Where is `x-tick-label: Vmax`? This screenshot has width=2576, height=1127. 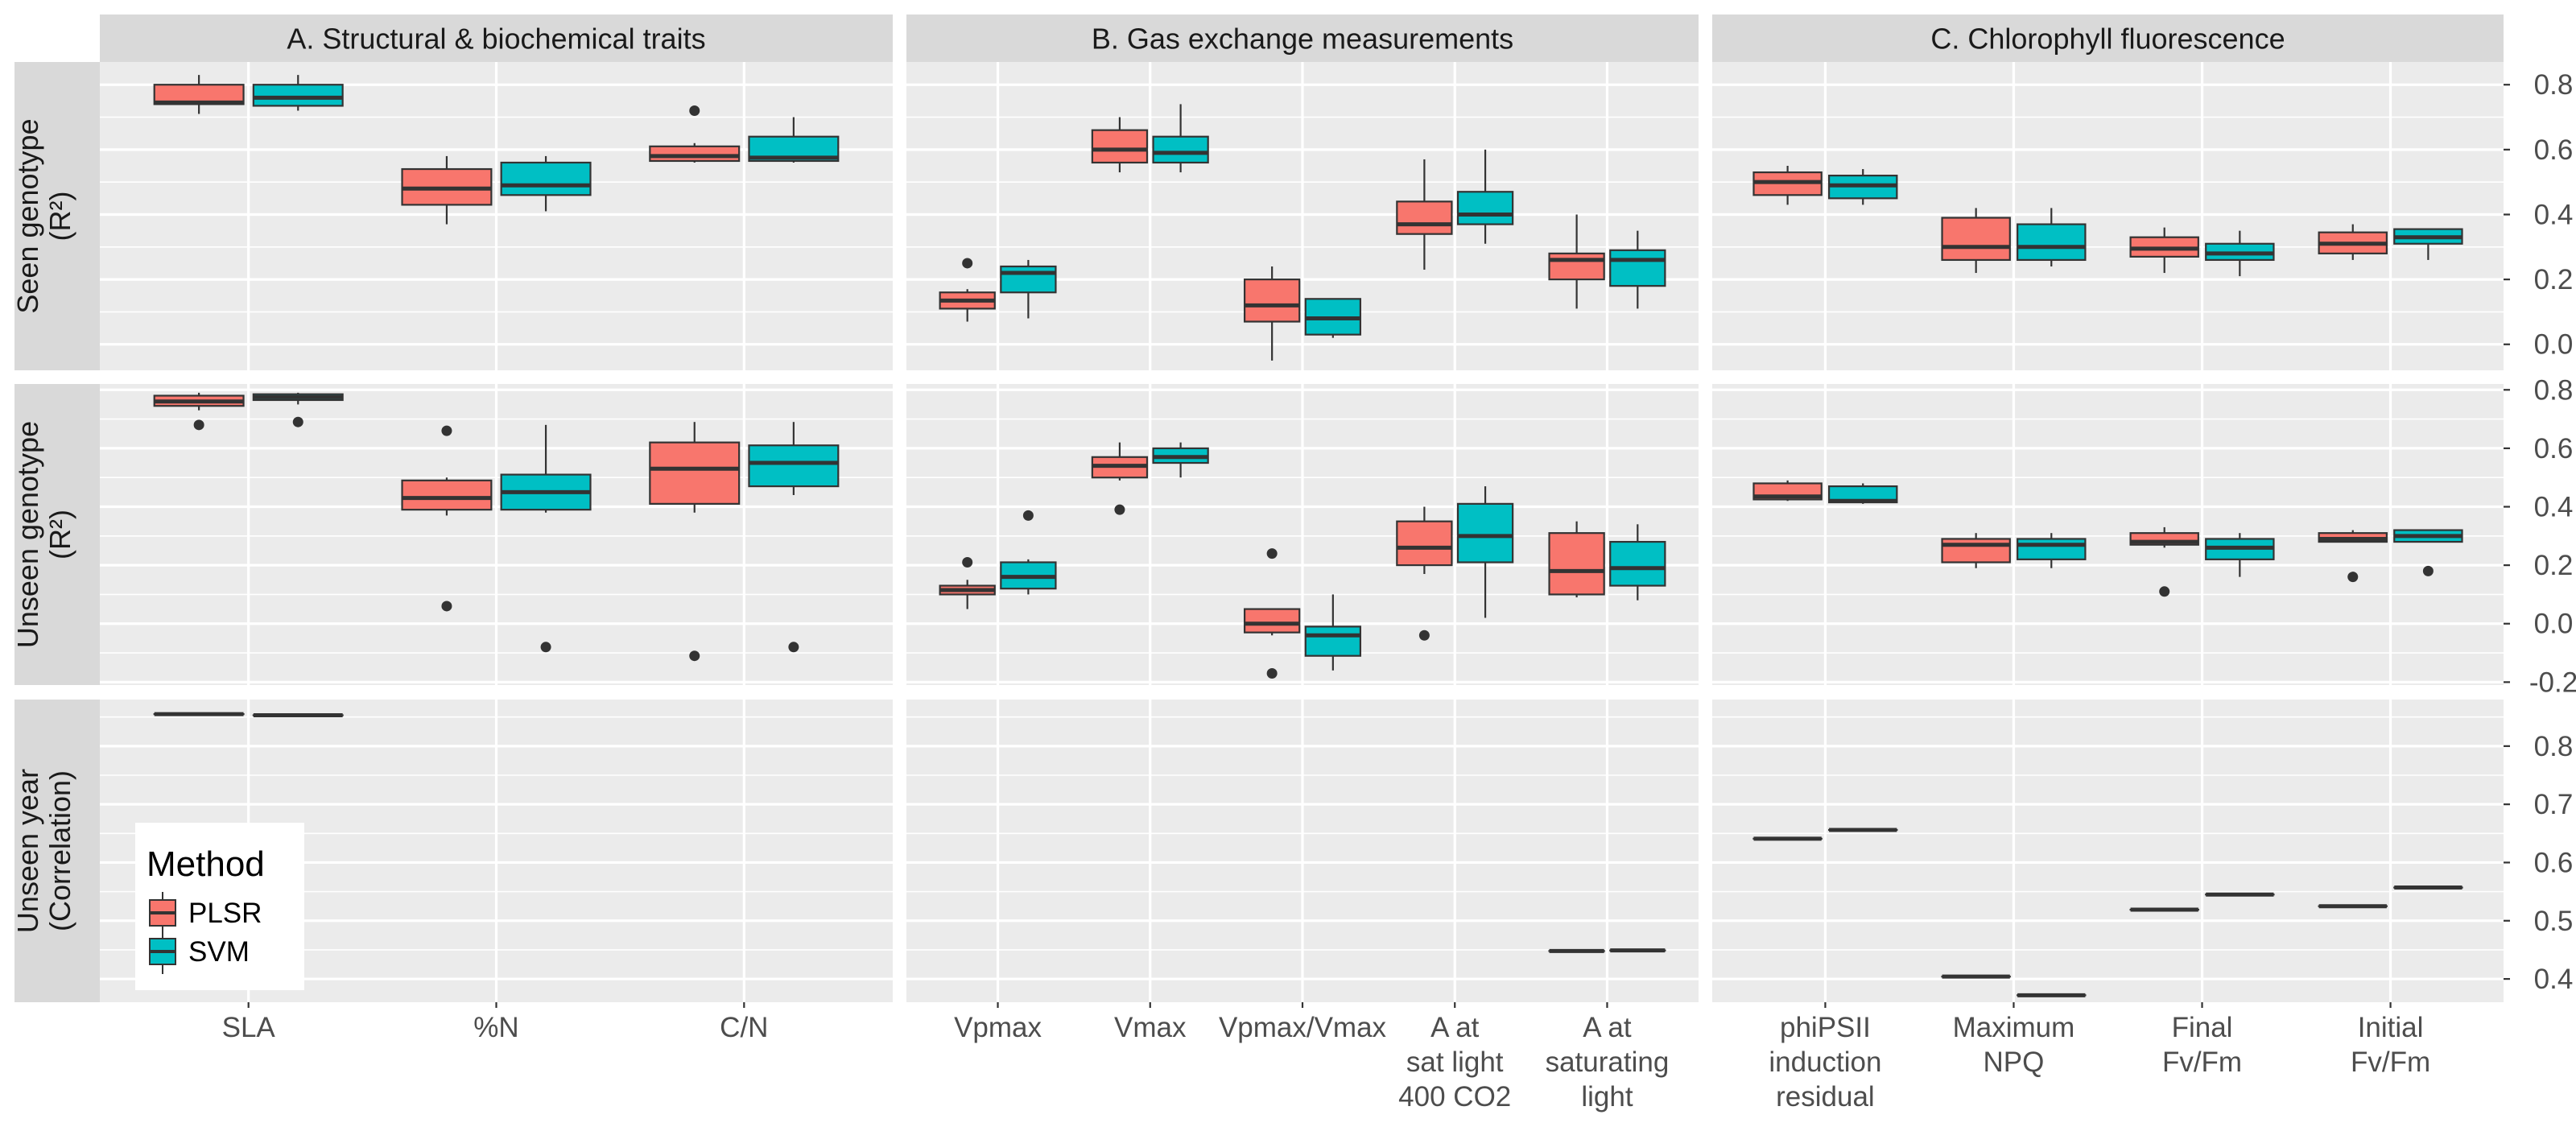 x-tick-label: Vmax is located at coordinates (1150, 1027).